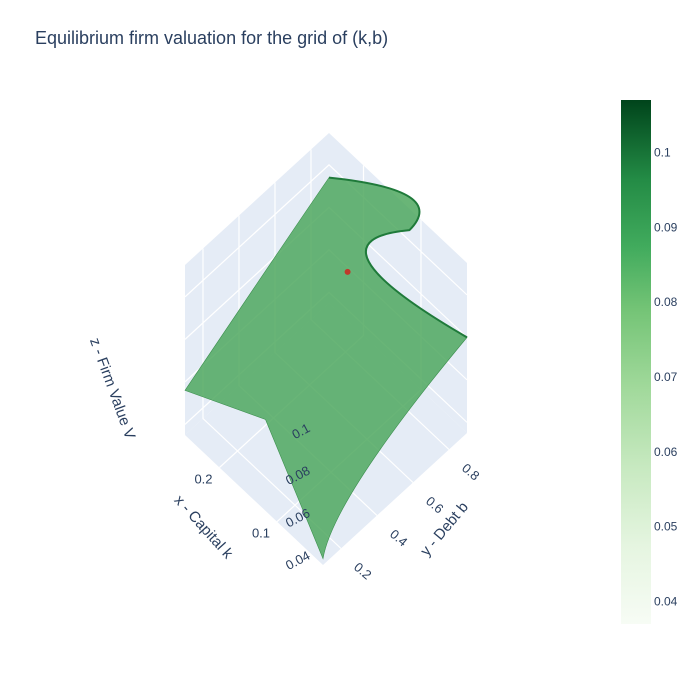 Image resolution: width=700 pixels, height=700 pixels. I want to click on y-gridline, so click(272, 398).